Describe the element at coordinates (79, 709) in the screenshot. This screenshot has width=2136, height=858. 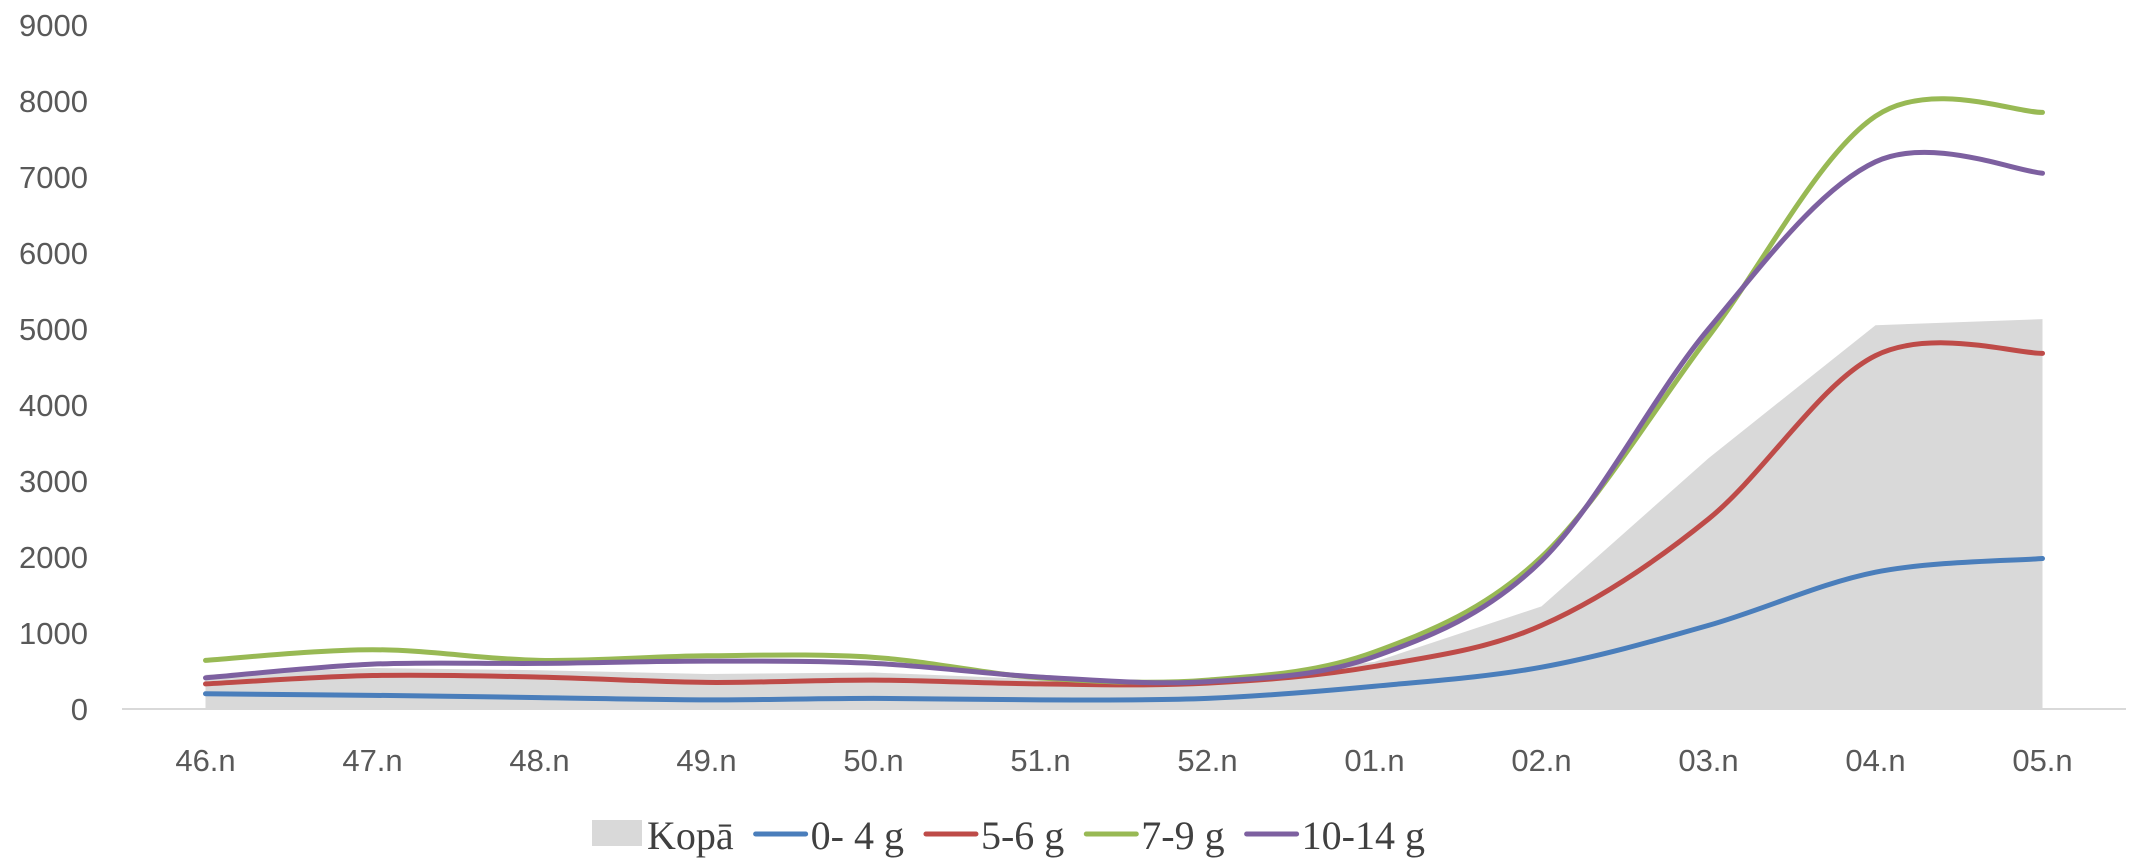
I see `y-tick-label: 0` at that location.